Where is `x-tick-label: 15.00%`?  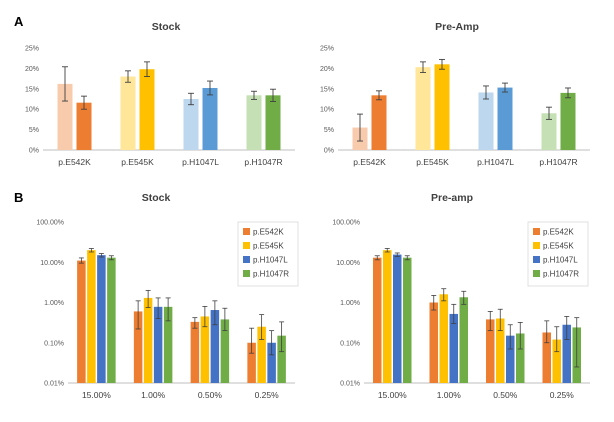
x-tick-label: 15.00% is located at coordinates (96, 395).